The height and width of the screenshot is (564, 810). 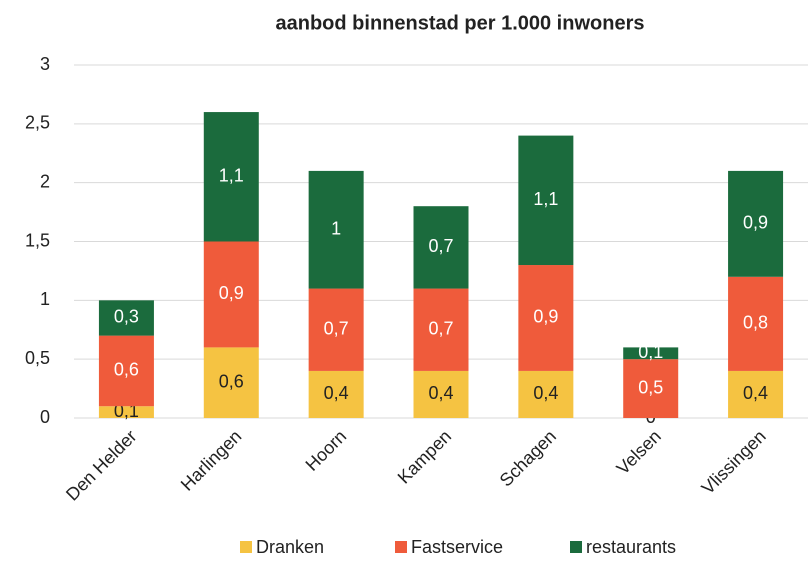 I want to click on x-tick-label: Hoorn, so click(x=326, y=450).